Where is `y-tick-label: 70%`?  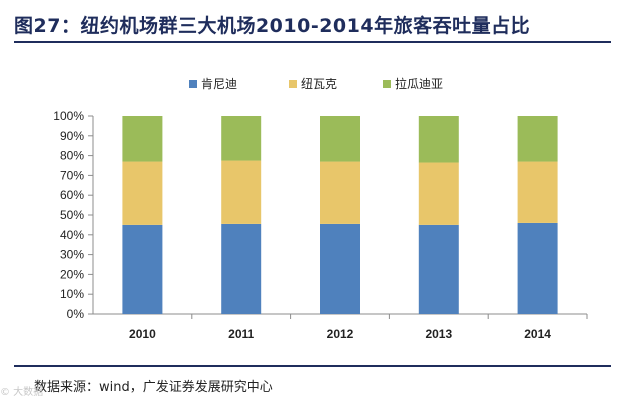
y-tick-label: 70% is located at coordinates (72, 175).